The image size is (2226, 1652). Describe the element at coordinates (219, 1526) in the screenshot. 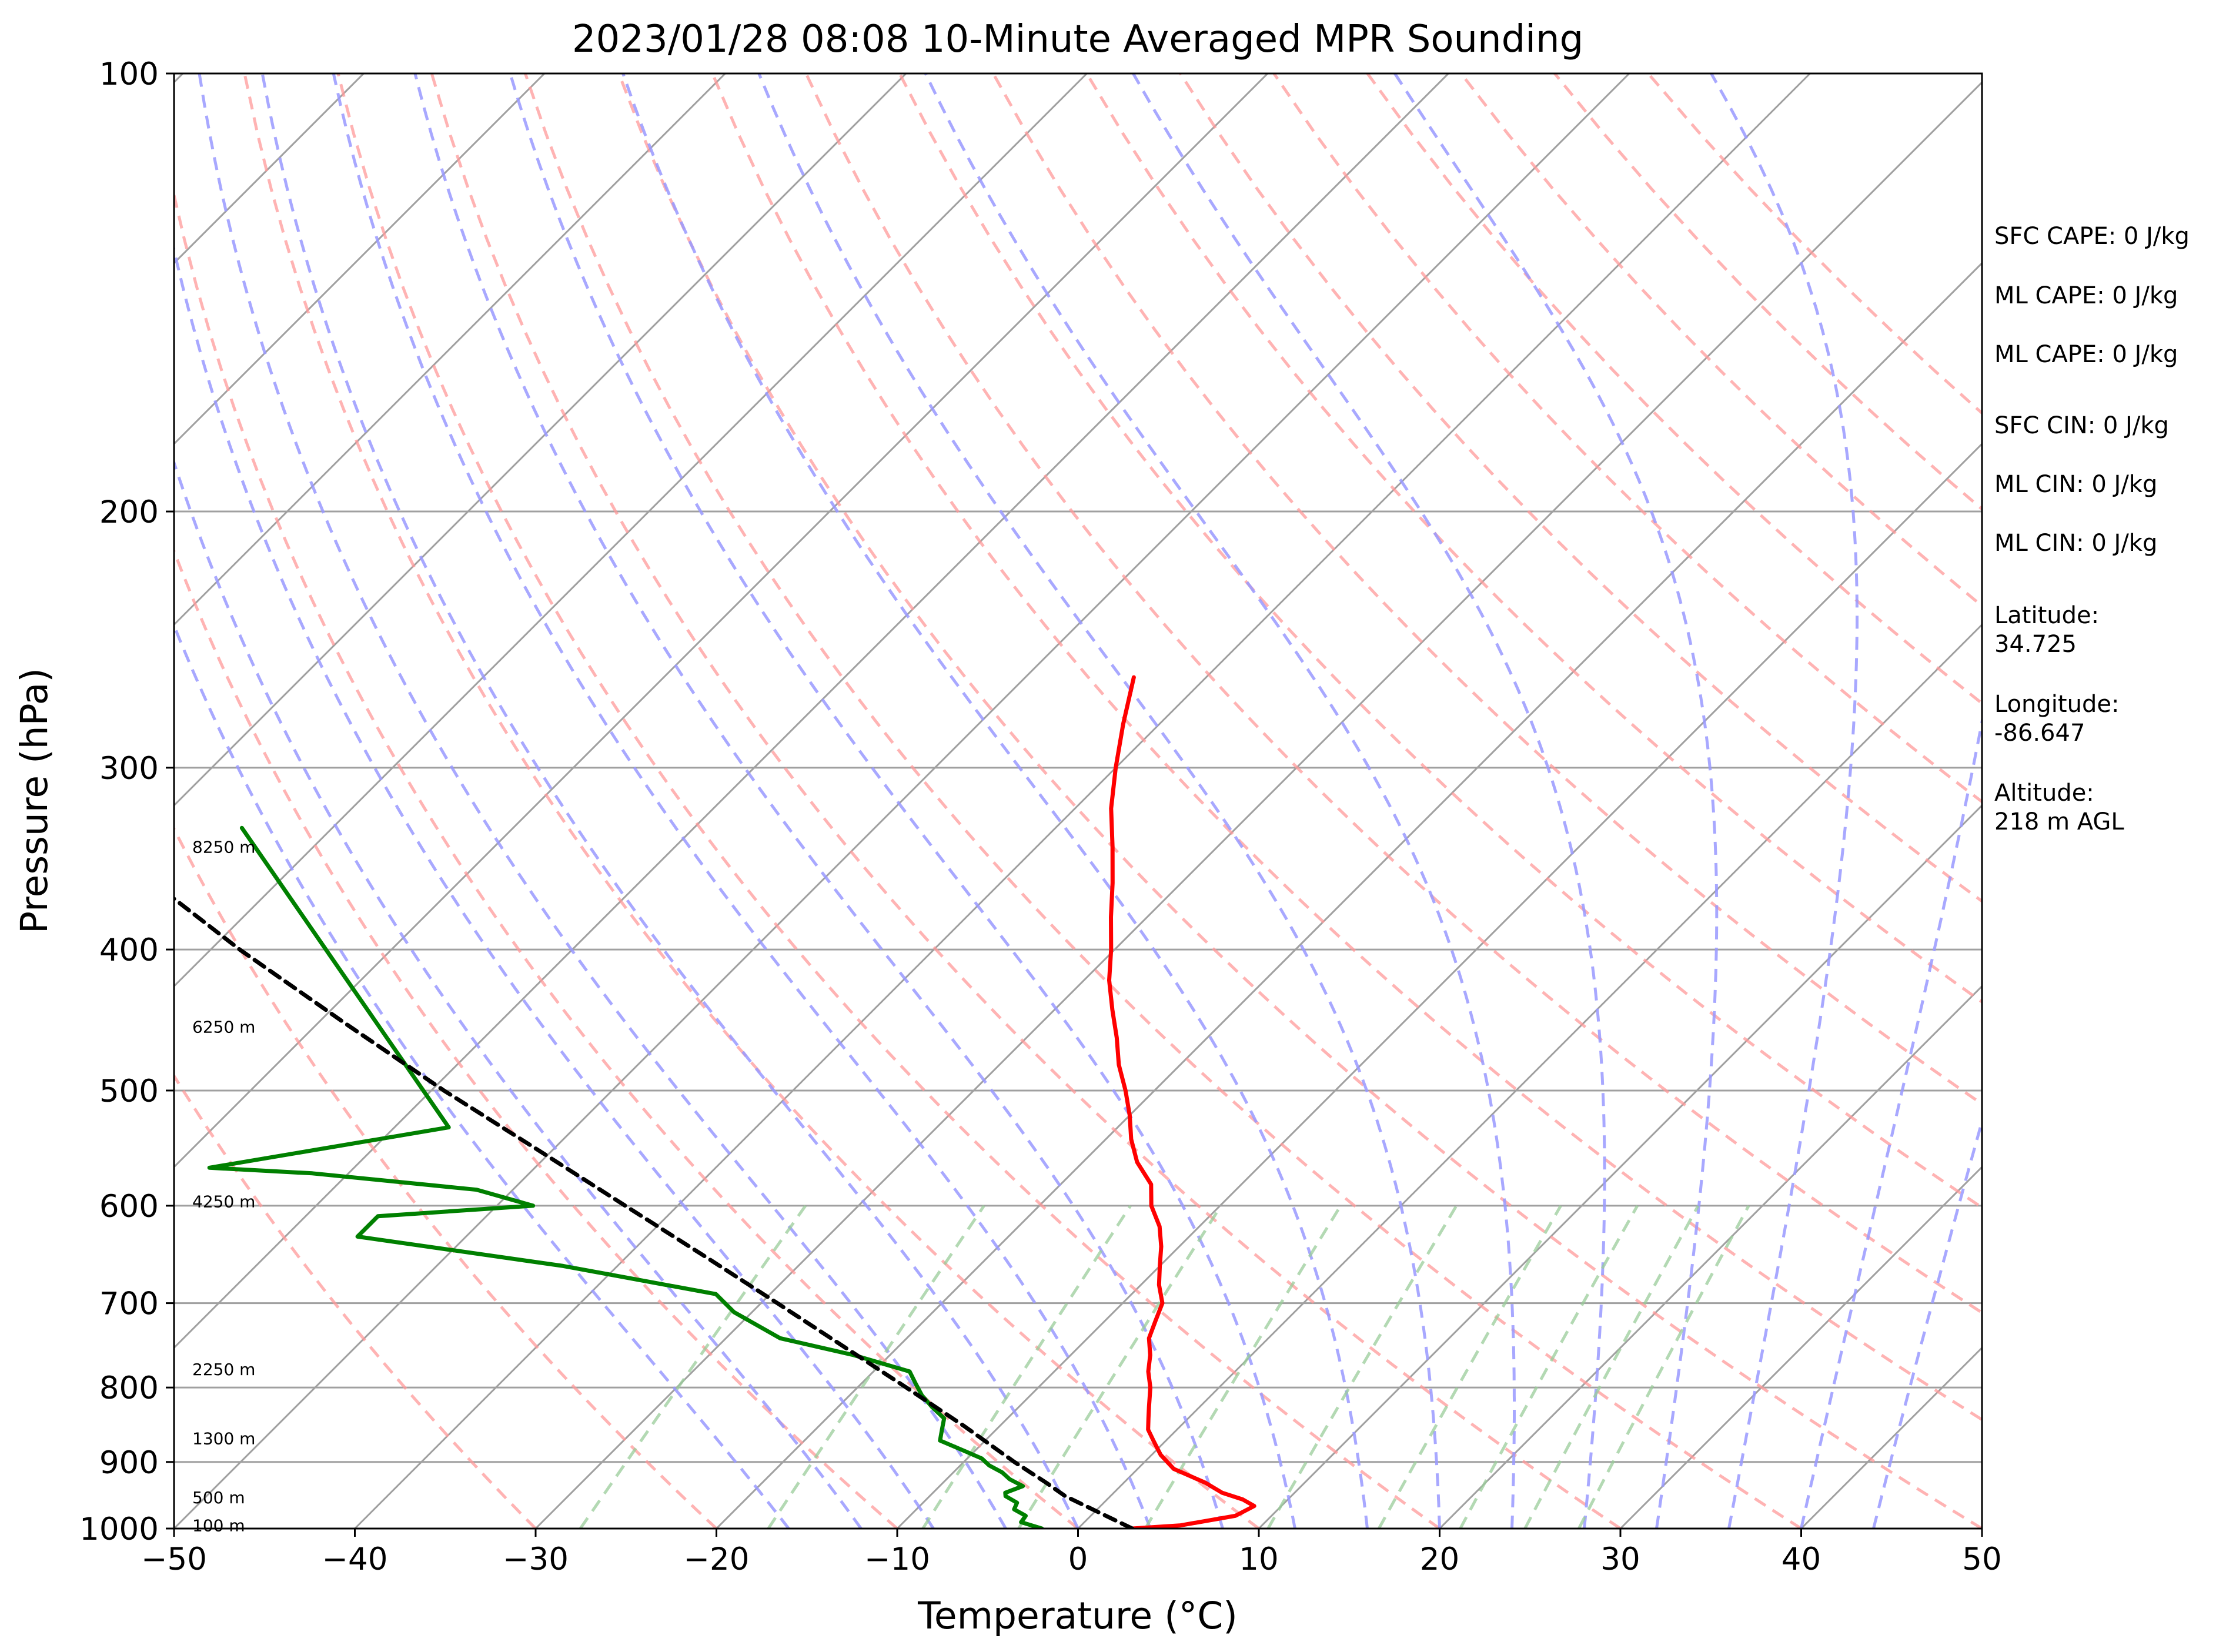

I see `height-label: 100 m` at that location.